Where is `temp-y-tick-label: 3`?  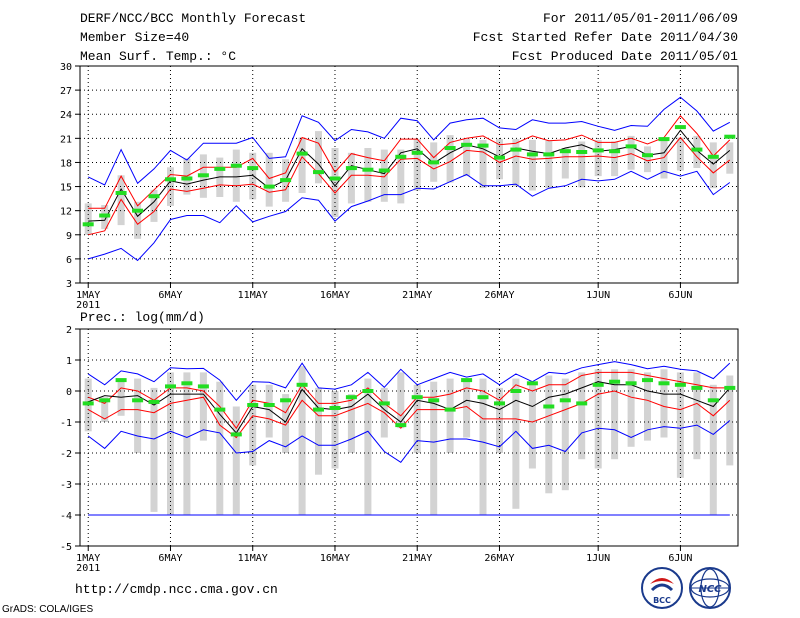 temp-y-tick-label: 3 is located at coordinates (69, 284).